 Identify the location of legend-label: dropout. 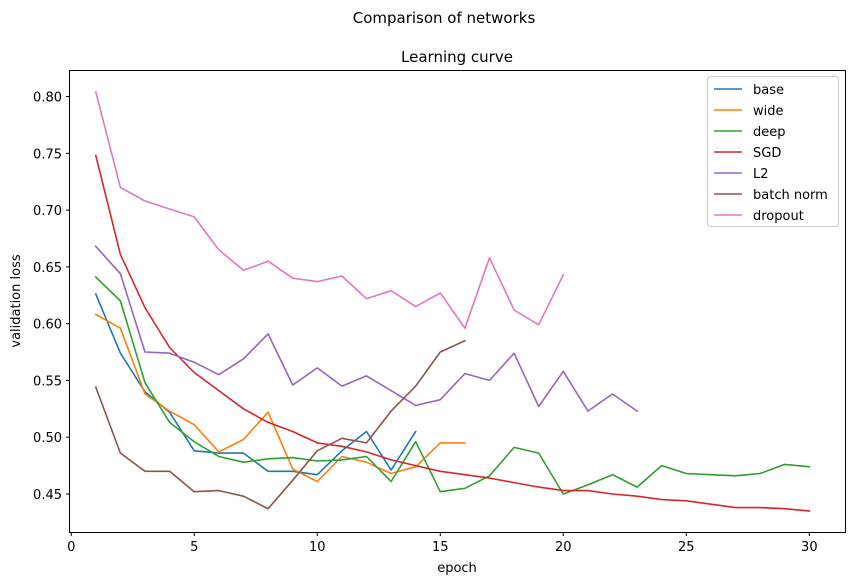
(778, 216).